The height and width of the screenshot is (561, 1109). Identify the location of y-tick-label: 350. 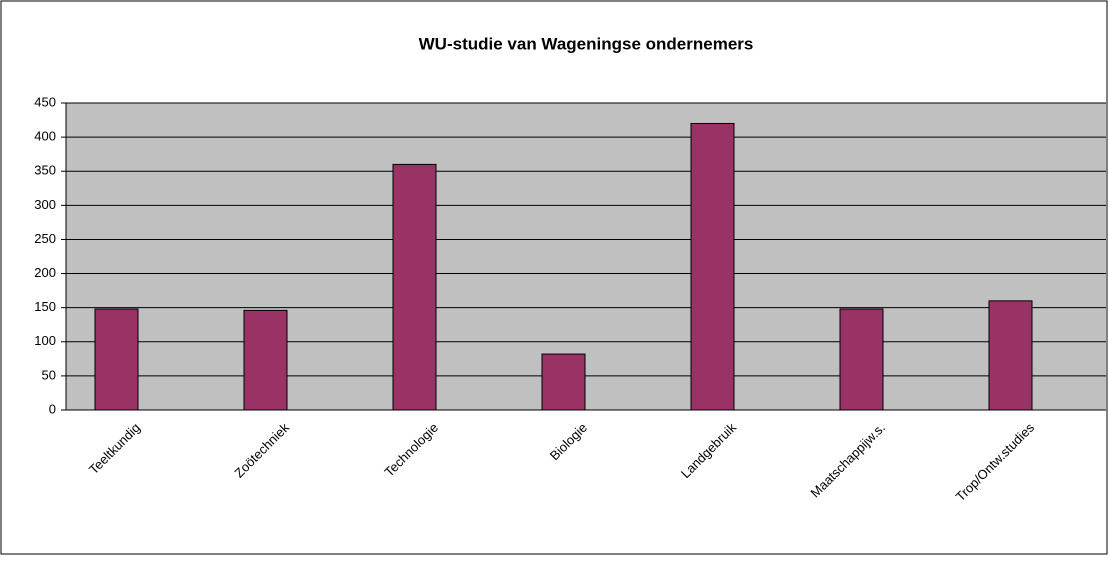
(45, 170).